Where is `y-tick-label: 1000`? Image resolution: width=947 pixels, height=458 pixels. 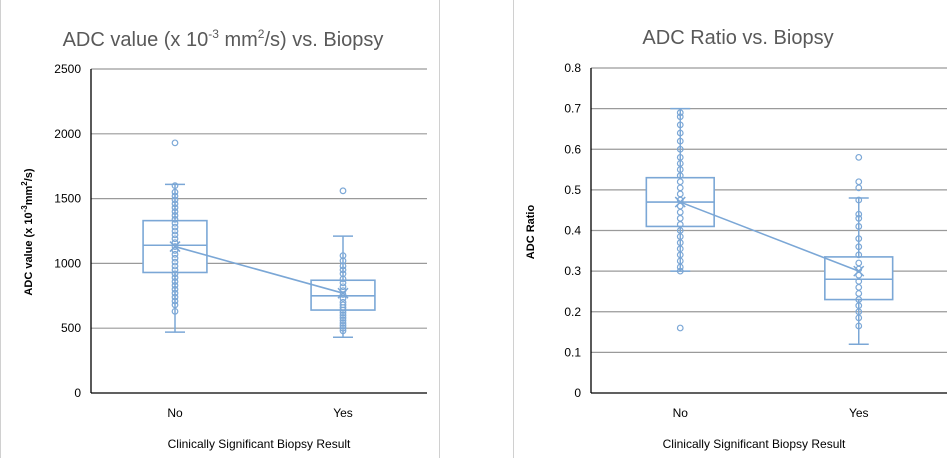 y-tick-label: 1000 is located at coordinates (67, 263).